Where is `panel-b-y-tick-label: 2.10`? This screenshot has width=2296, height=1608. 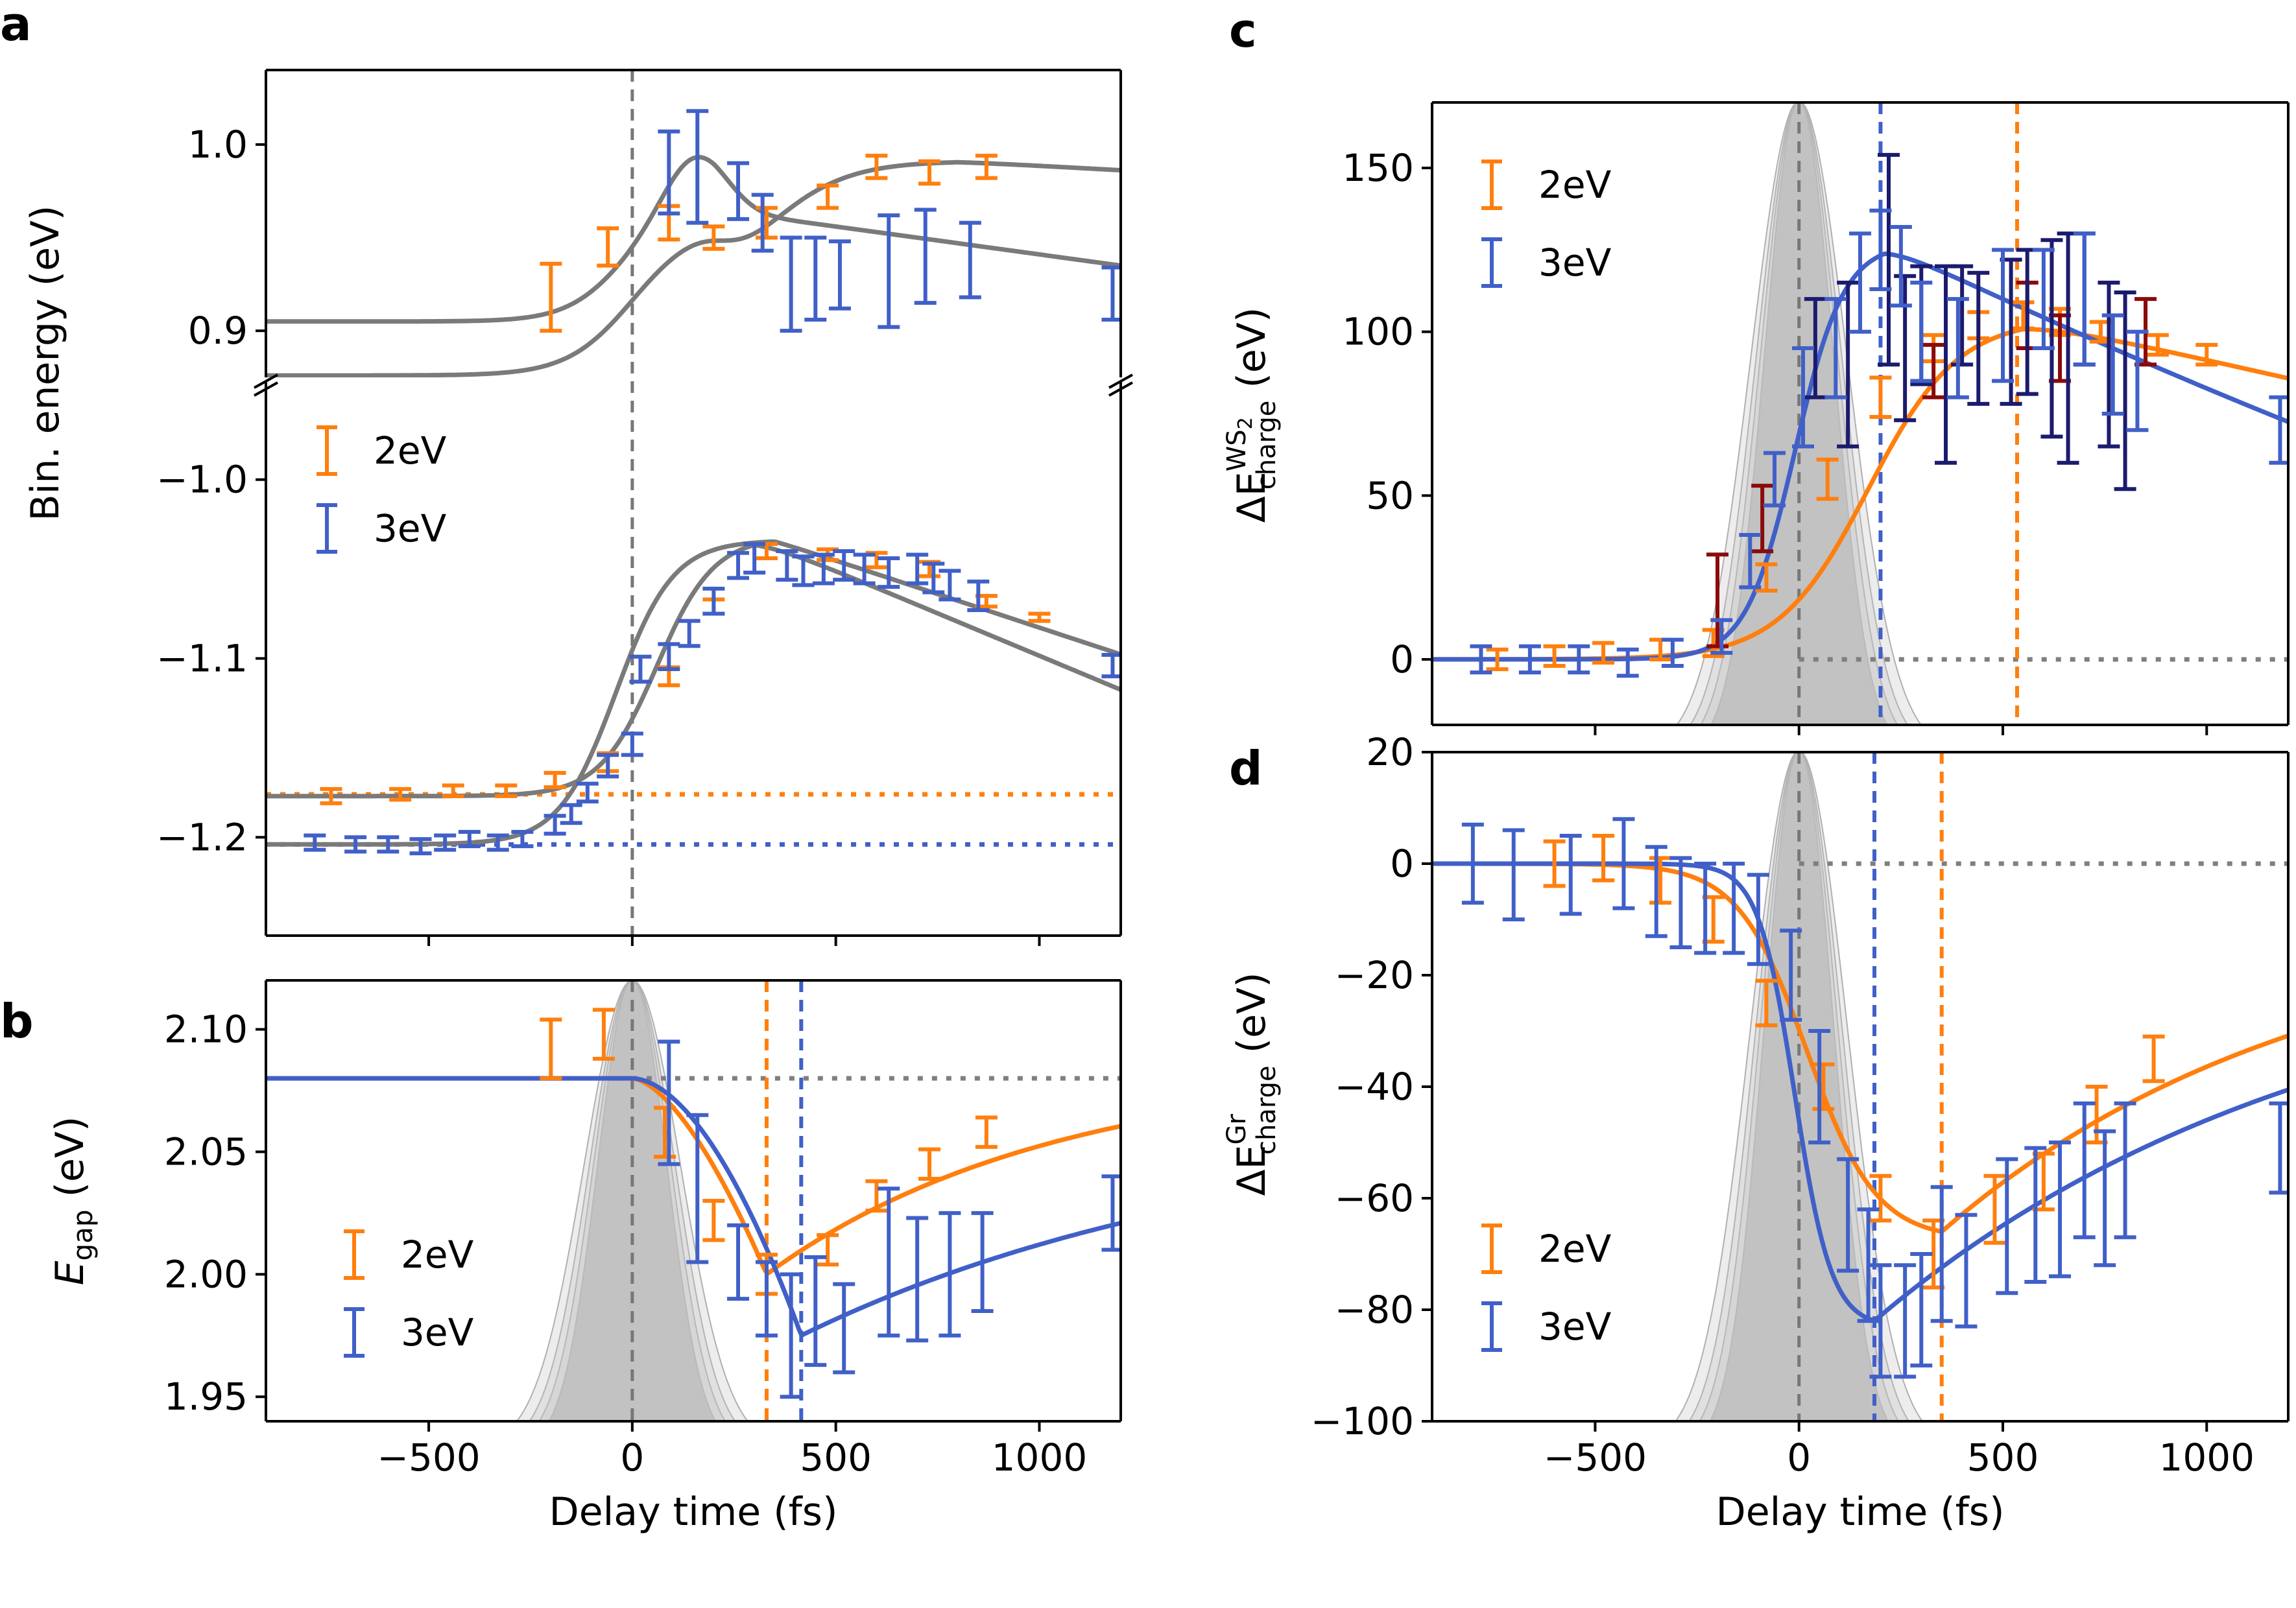
panel-b-y-tick-label: 2.10 is located at coordinates (206, 1030).